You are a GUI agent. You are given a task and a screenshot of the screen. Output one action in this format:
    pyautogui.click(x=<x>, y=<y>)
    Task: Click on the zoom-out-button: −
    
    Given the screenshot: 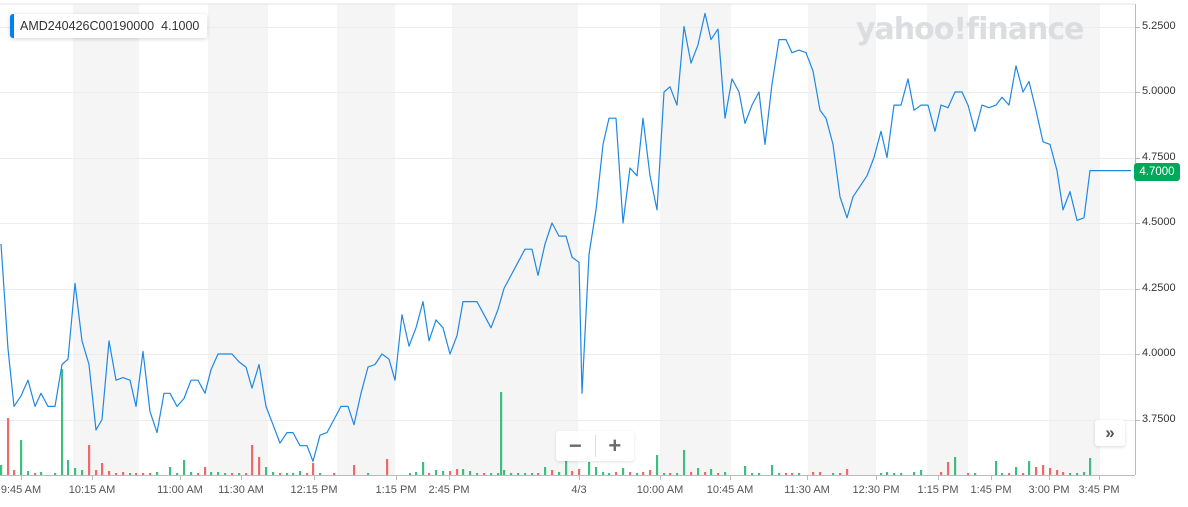 What is the action you would take?
    pyautogui.click(x=575, y=446)
    